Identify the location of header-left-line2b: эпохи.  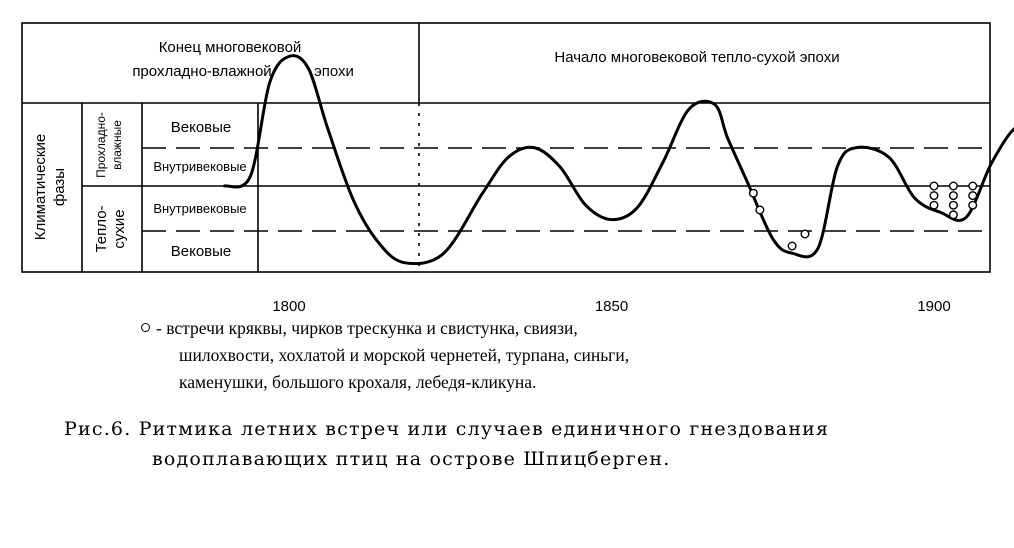
(334, 71).